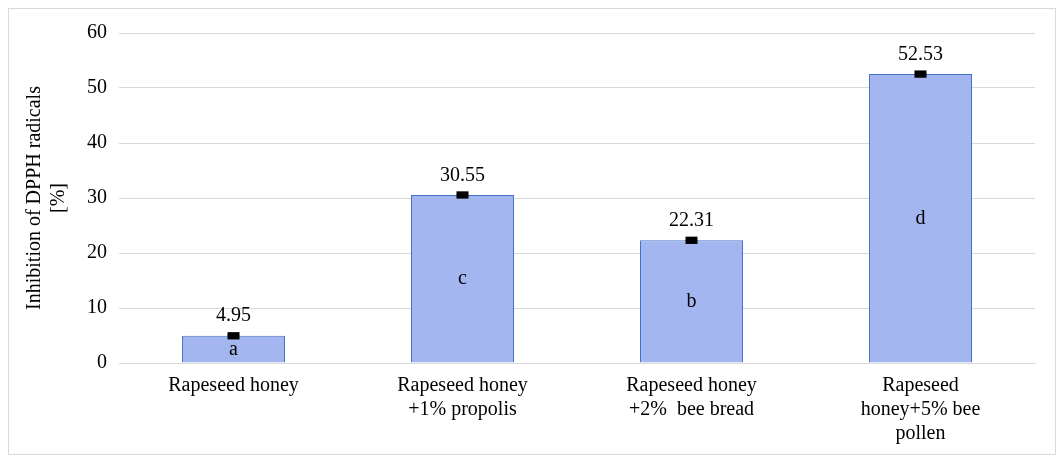 The width and height of the screenshot is (1064, 463). I want to click on annotation: c, so click(463, 276).